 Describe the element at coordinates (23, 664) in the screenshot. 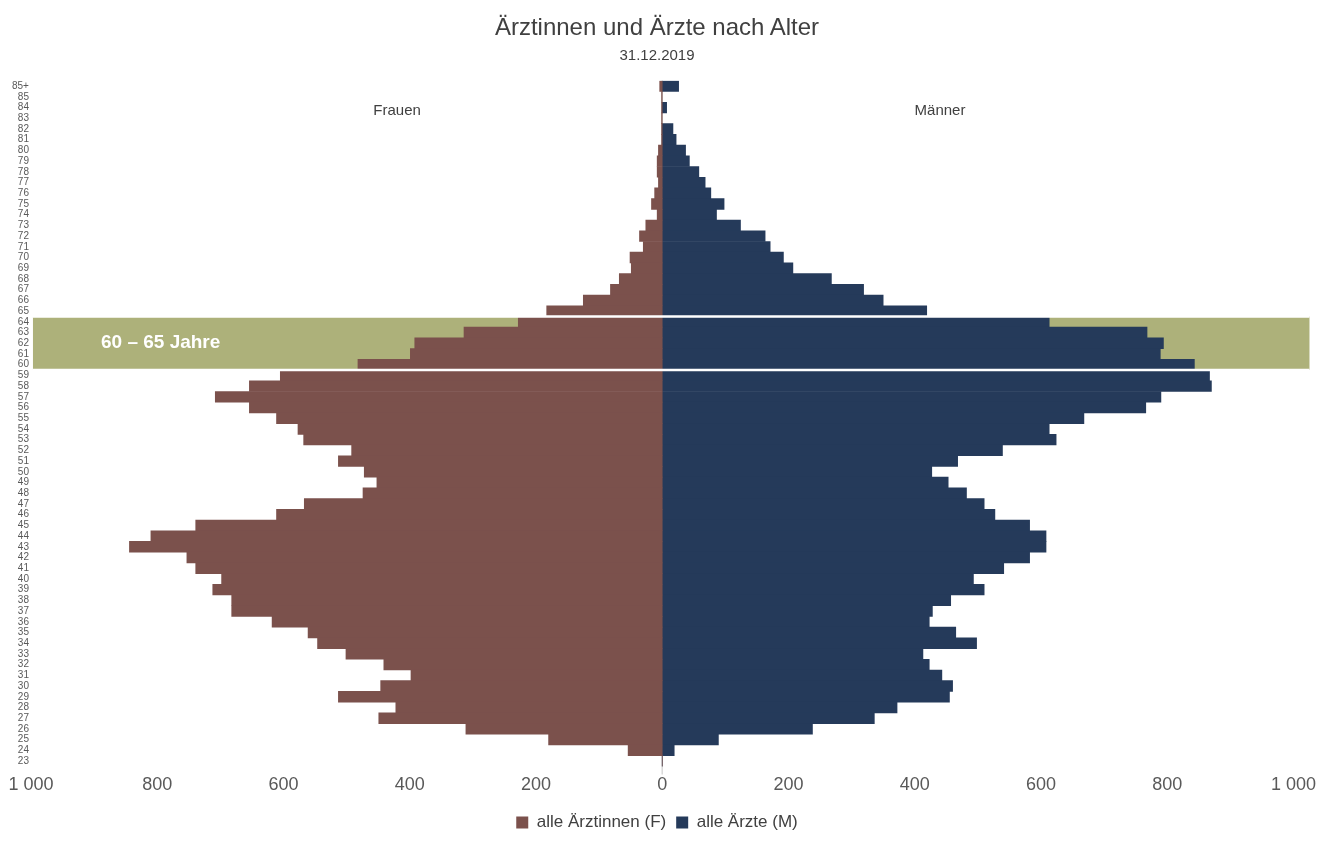

I see `y-tick-label: 32` at that location.